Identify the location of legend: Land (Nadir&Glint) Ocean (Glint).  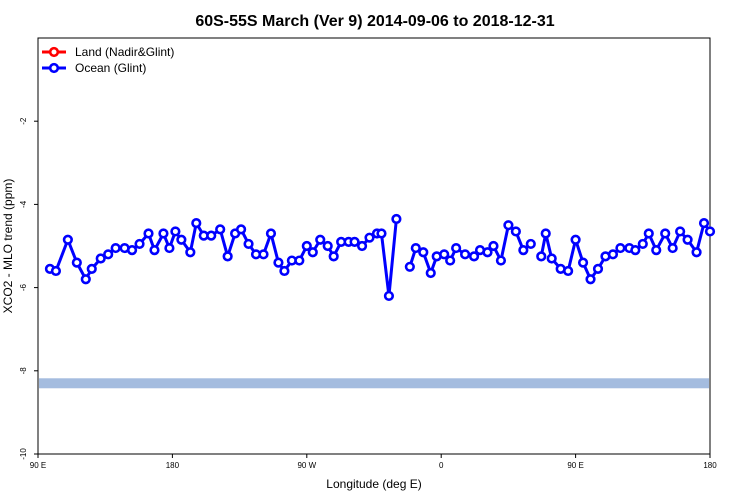
(108, 60).